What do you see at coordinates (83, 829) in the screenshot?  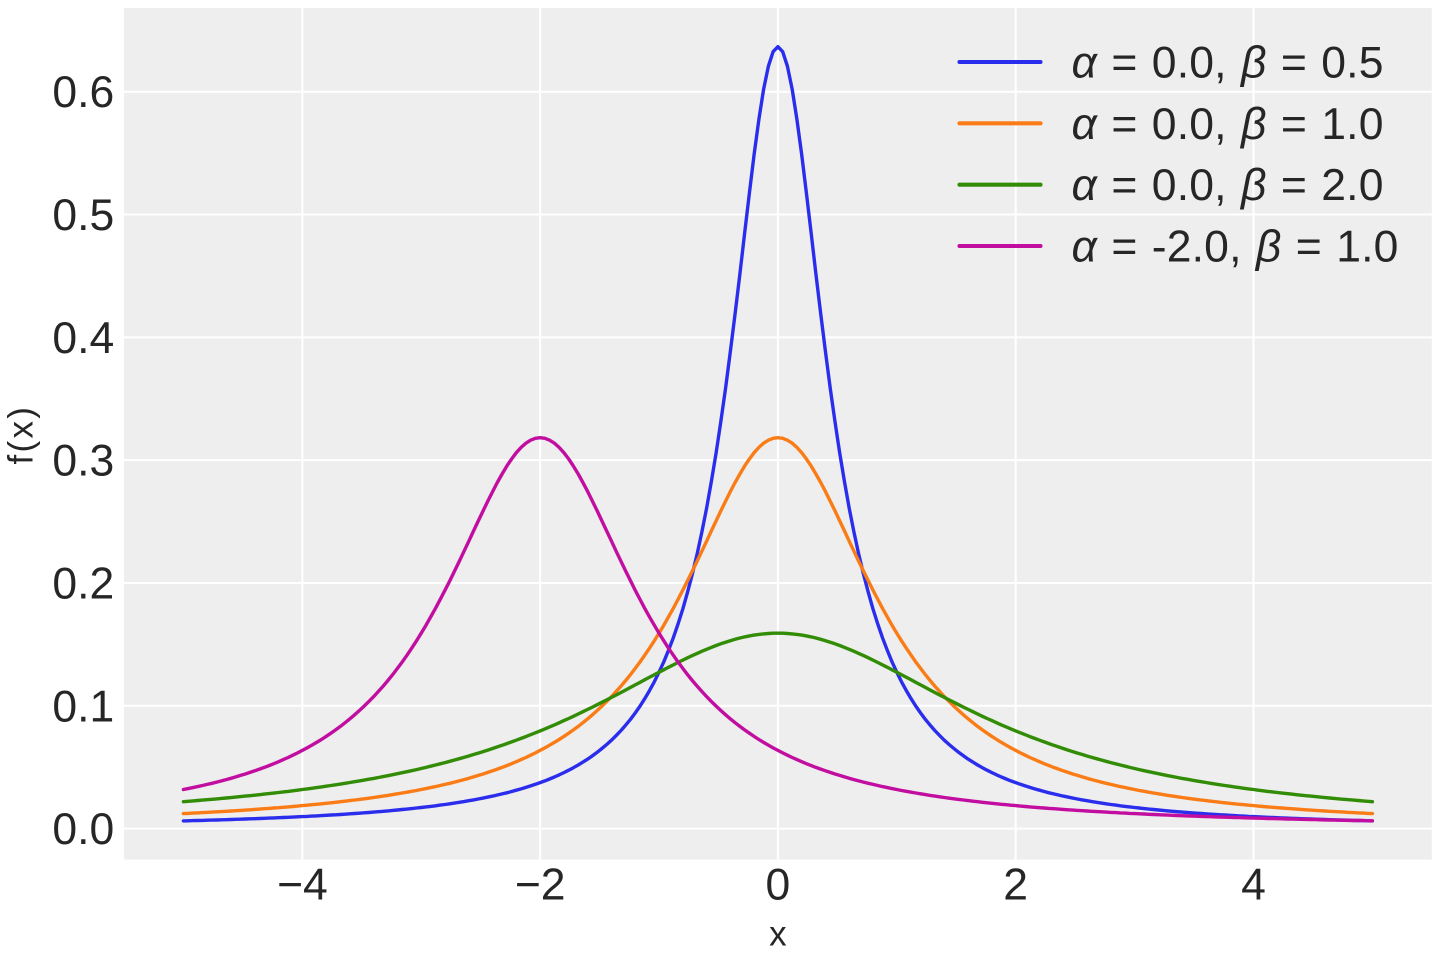 I see `svg-text: 0.0` at bounding box center [83, 829].